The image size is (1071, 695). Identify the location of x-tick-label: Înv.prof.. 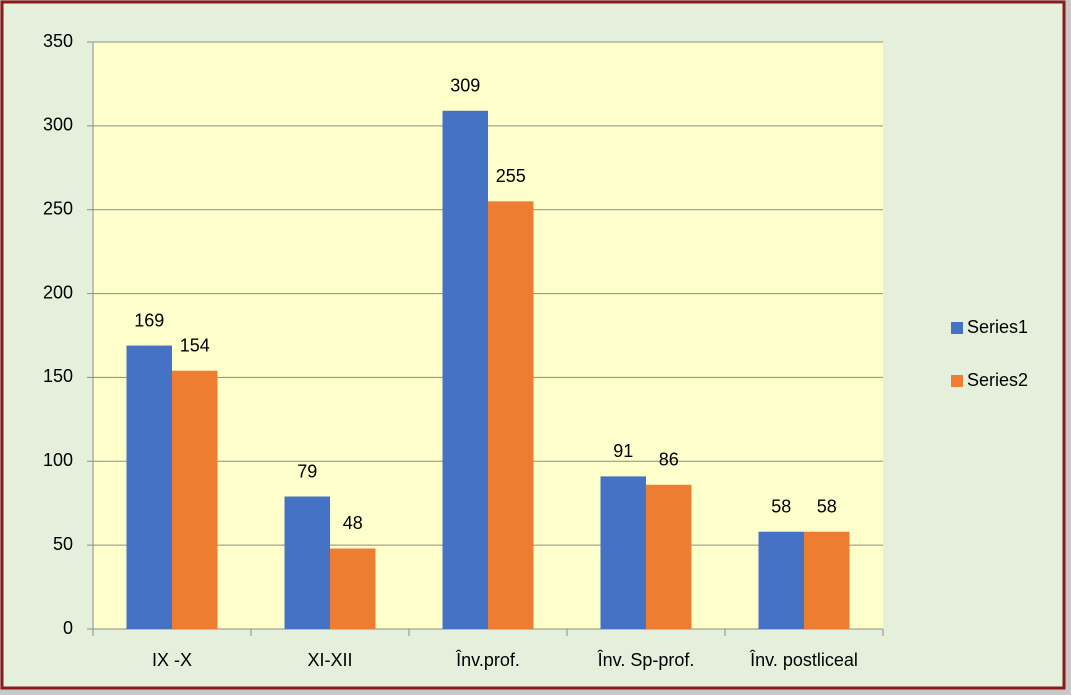
(487, 660).